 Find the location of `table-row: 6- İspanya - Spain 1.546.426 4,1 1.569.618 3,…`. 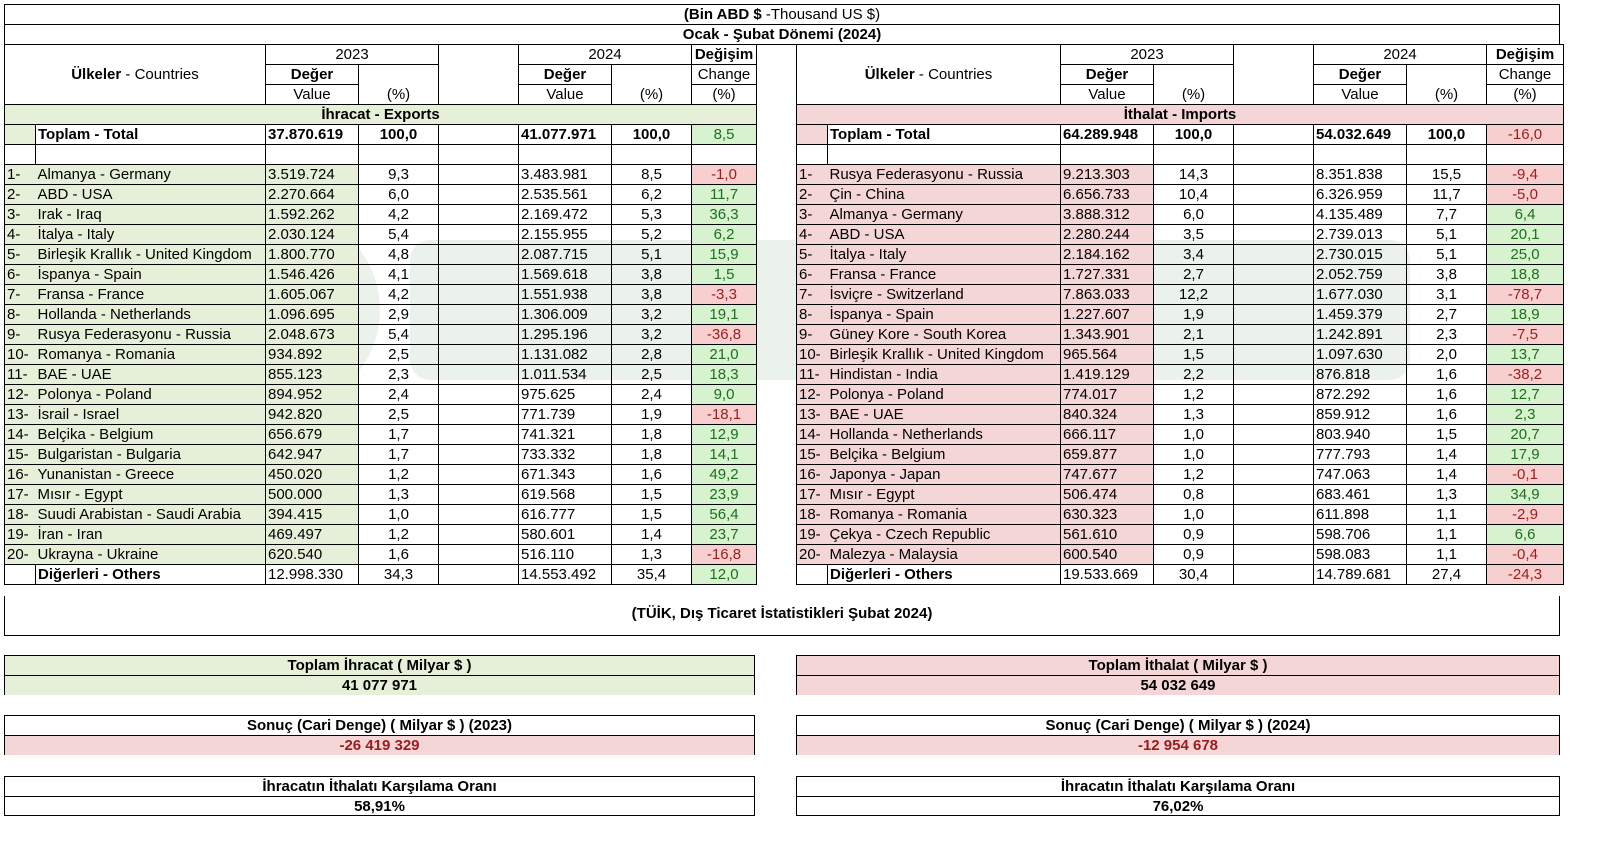

table-row: 6- İspanya - Spain 1.546.426 4,1 1.569.618 3,… is located at coordinates (380, 274).